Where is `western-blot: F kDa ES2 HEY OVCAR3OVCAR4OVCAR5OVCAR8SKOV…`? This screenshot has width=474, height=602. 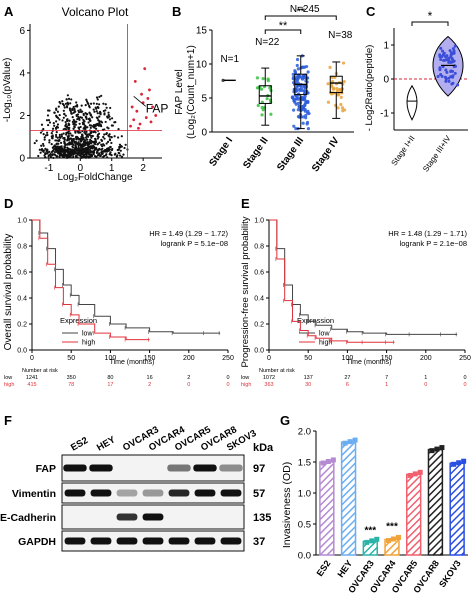 western-blot: F kDa ES2 HEY OVCAR3OVCAR4OVCAR5OVCAR8SKOV… is located at coordinates (137, 482).